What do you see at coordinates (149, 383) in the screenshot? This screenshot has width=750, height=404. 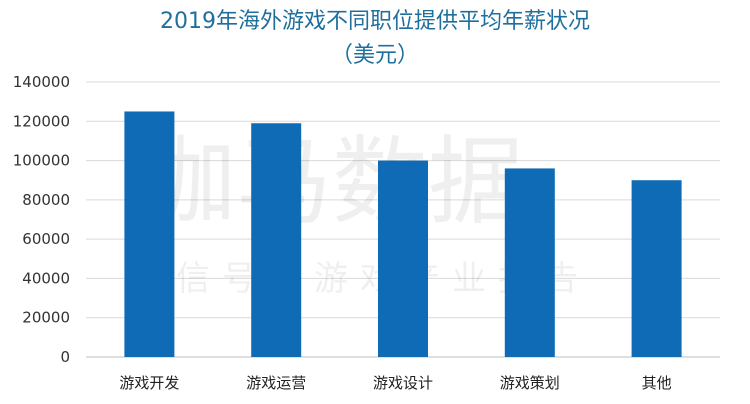 I see `x-category-label: 游戏开发` at bounding box center [149, 383].